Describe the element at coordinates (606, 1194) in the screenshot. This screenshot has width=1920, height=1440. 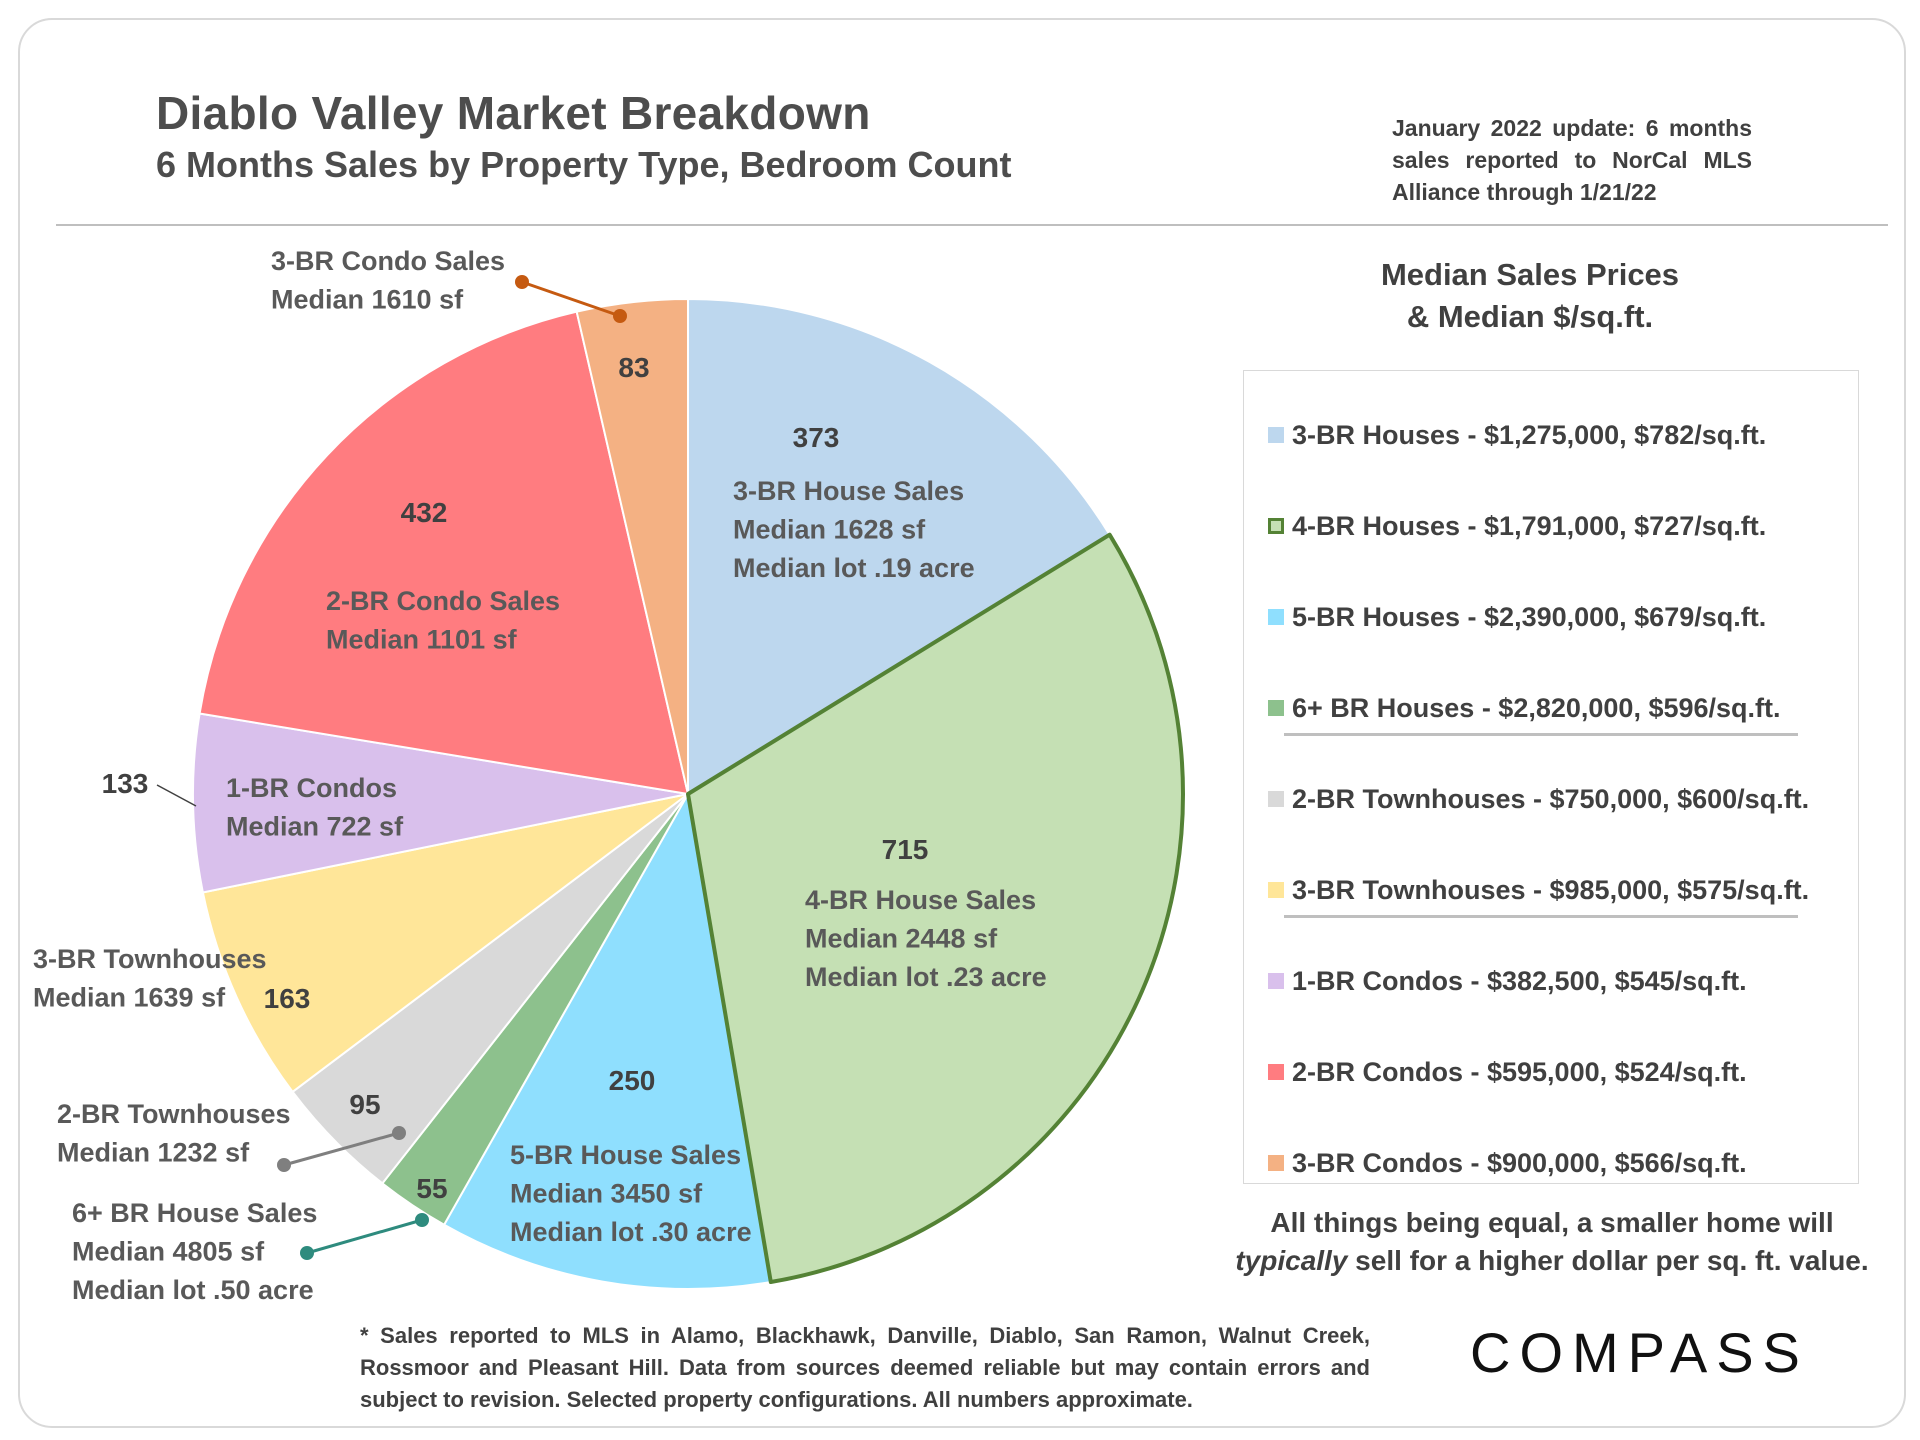
I see `category-label-line: Median 3450 sf` at that location.